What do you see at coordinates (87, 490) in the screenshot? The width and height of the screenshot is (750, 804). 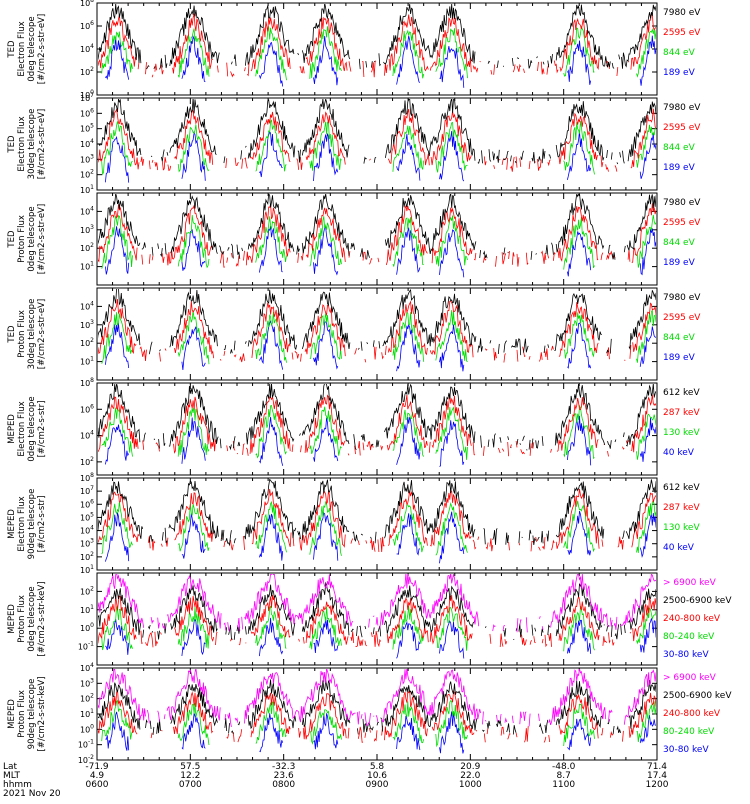 I see `y-tick-label: 10⁷` at bounding box center [87, 490].